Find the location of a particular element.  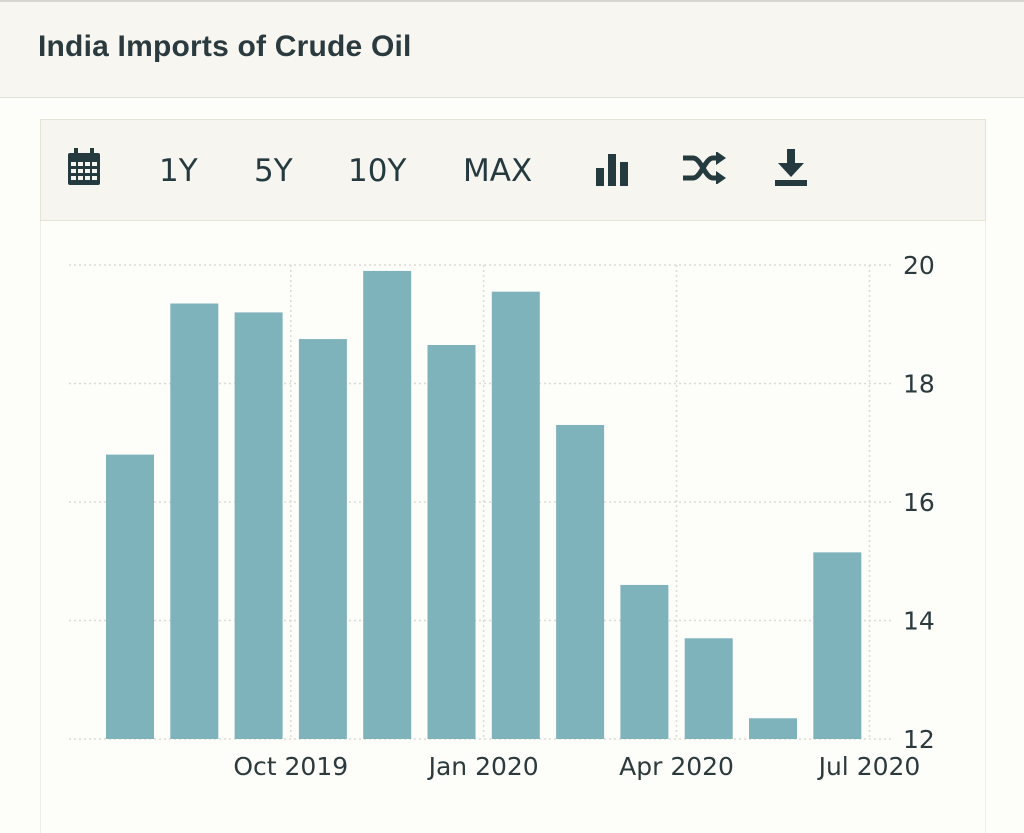

chart-type-button is located at coordinates (612, 173).